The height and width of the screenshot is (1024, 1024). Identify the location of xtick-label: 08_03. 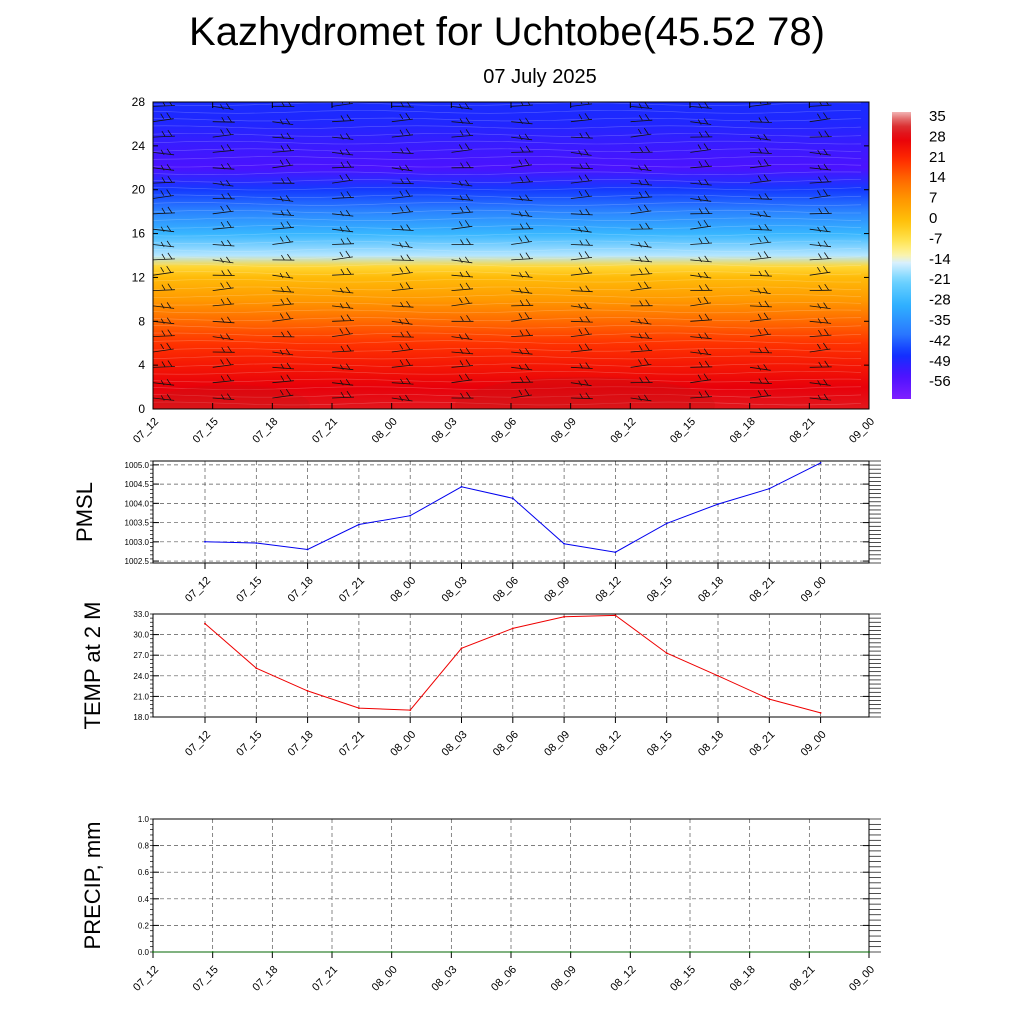
(444, 979).